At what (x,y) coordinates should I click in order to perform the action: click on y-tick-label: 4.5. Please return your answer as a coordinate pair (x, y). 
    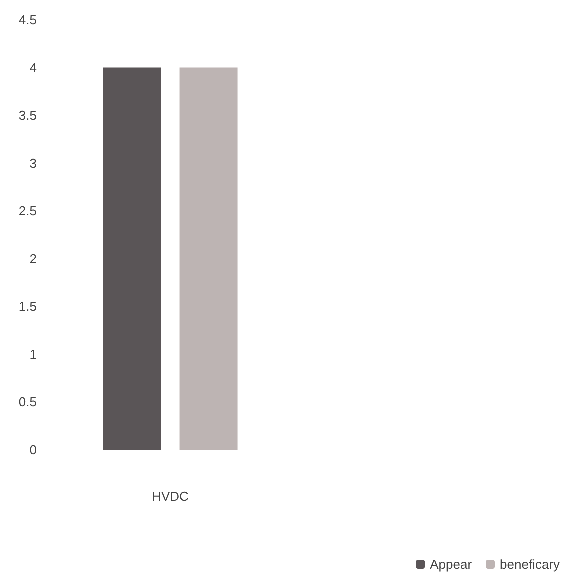
    Looking at the image, I should click on (27, 20).